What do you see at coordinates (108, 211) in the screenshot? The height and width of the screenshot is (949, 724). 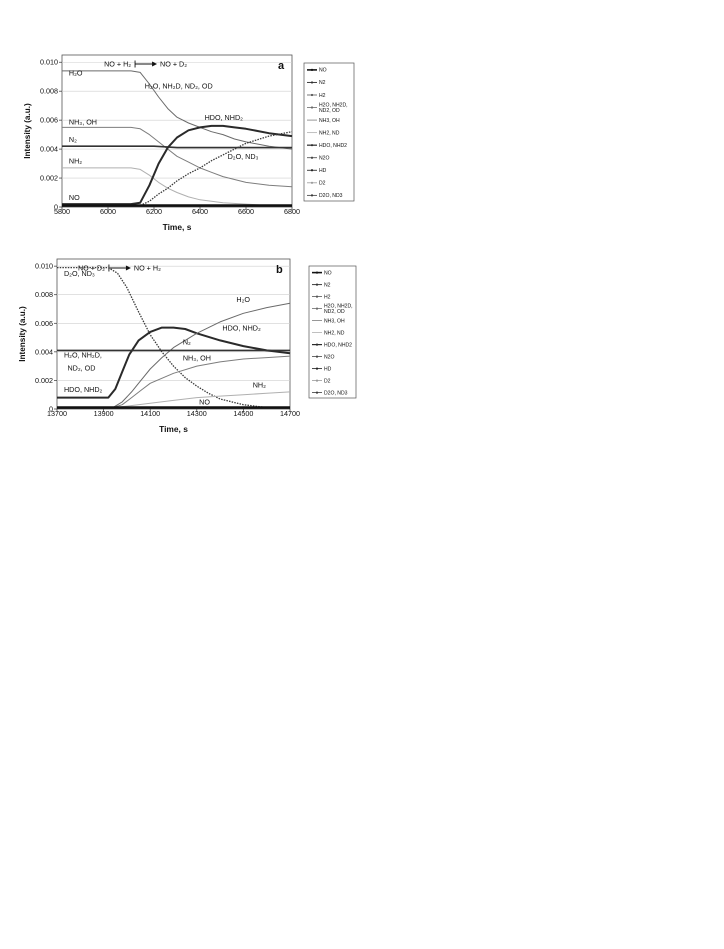 I see `x-tick-label: 6000` at bounding box center [108, 211].